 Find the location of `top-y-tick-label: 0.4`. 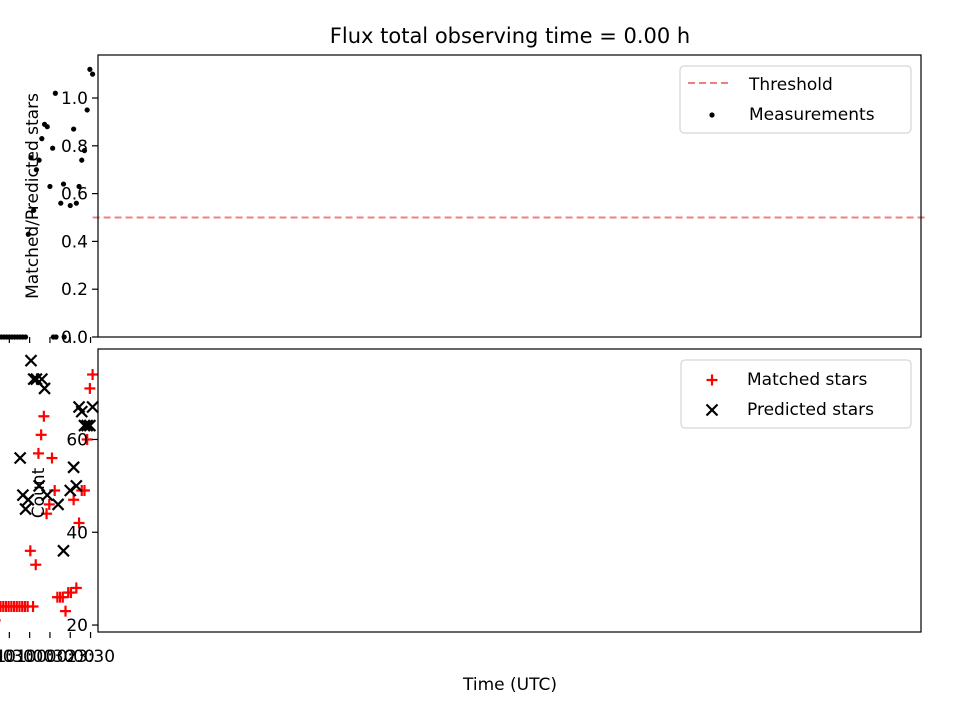

top-y-tick-label: 0.4 is located at coordinates (74, 242).